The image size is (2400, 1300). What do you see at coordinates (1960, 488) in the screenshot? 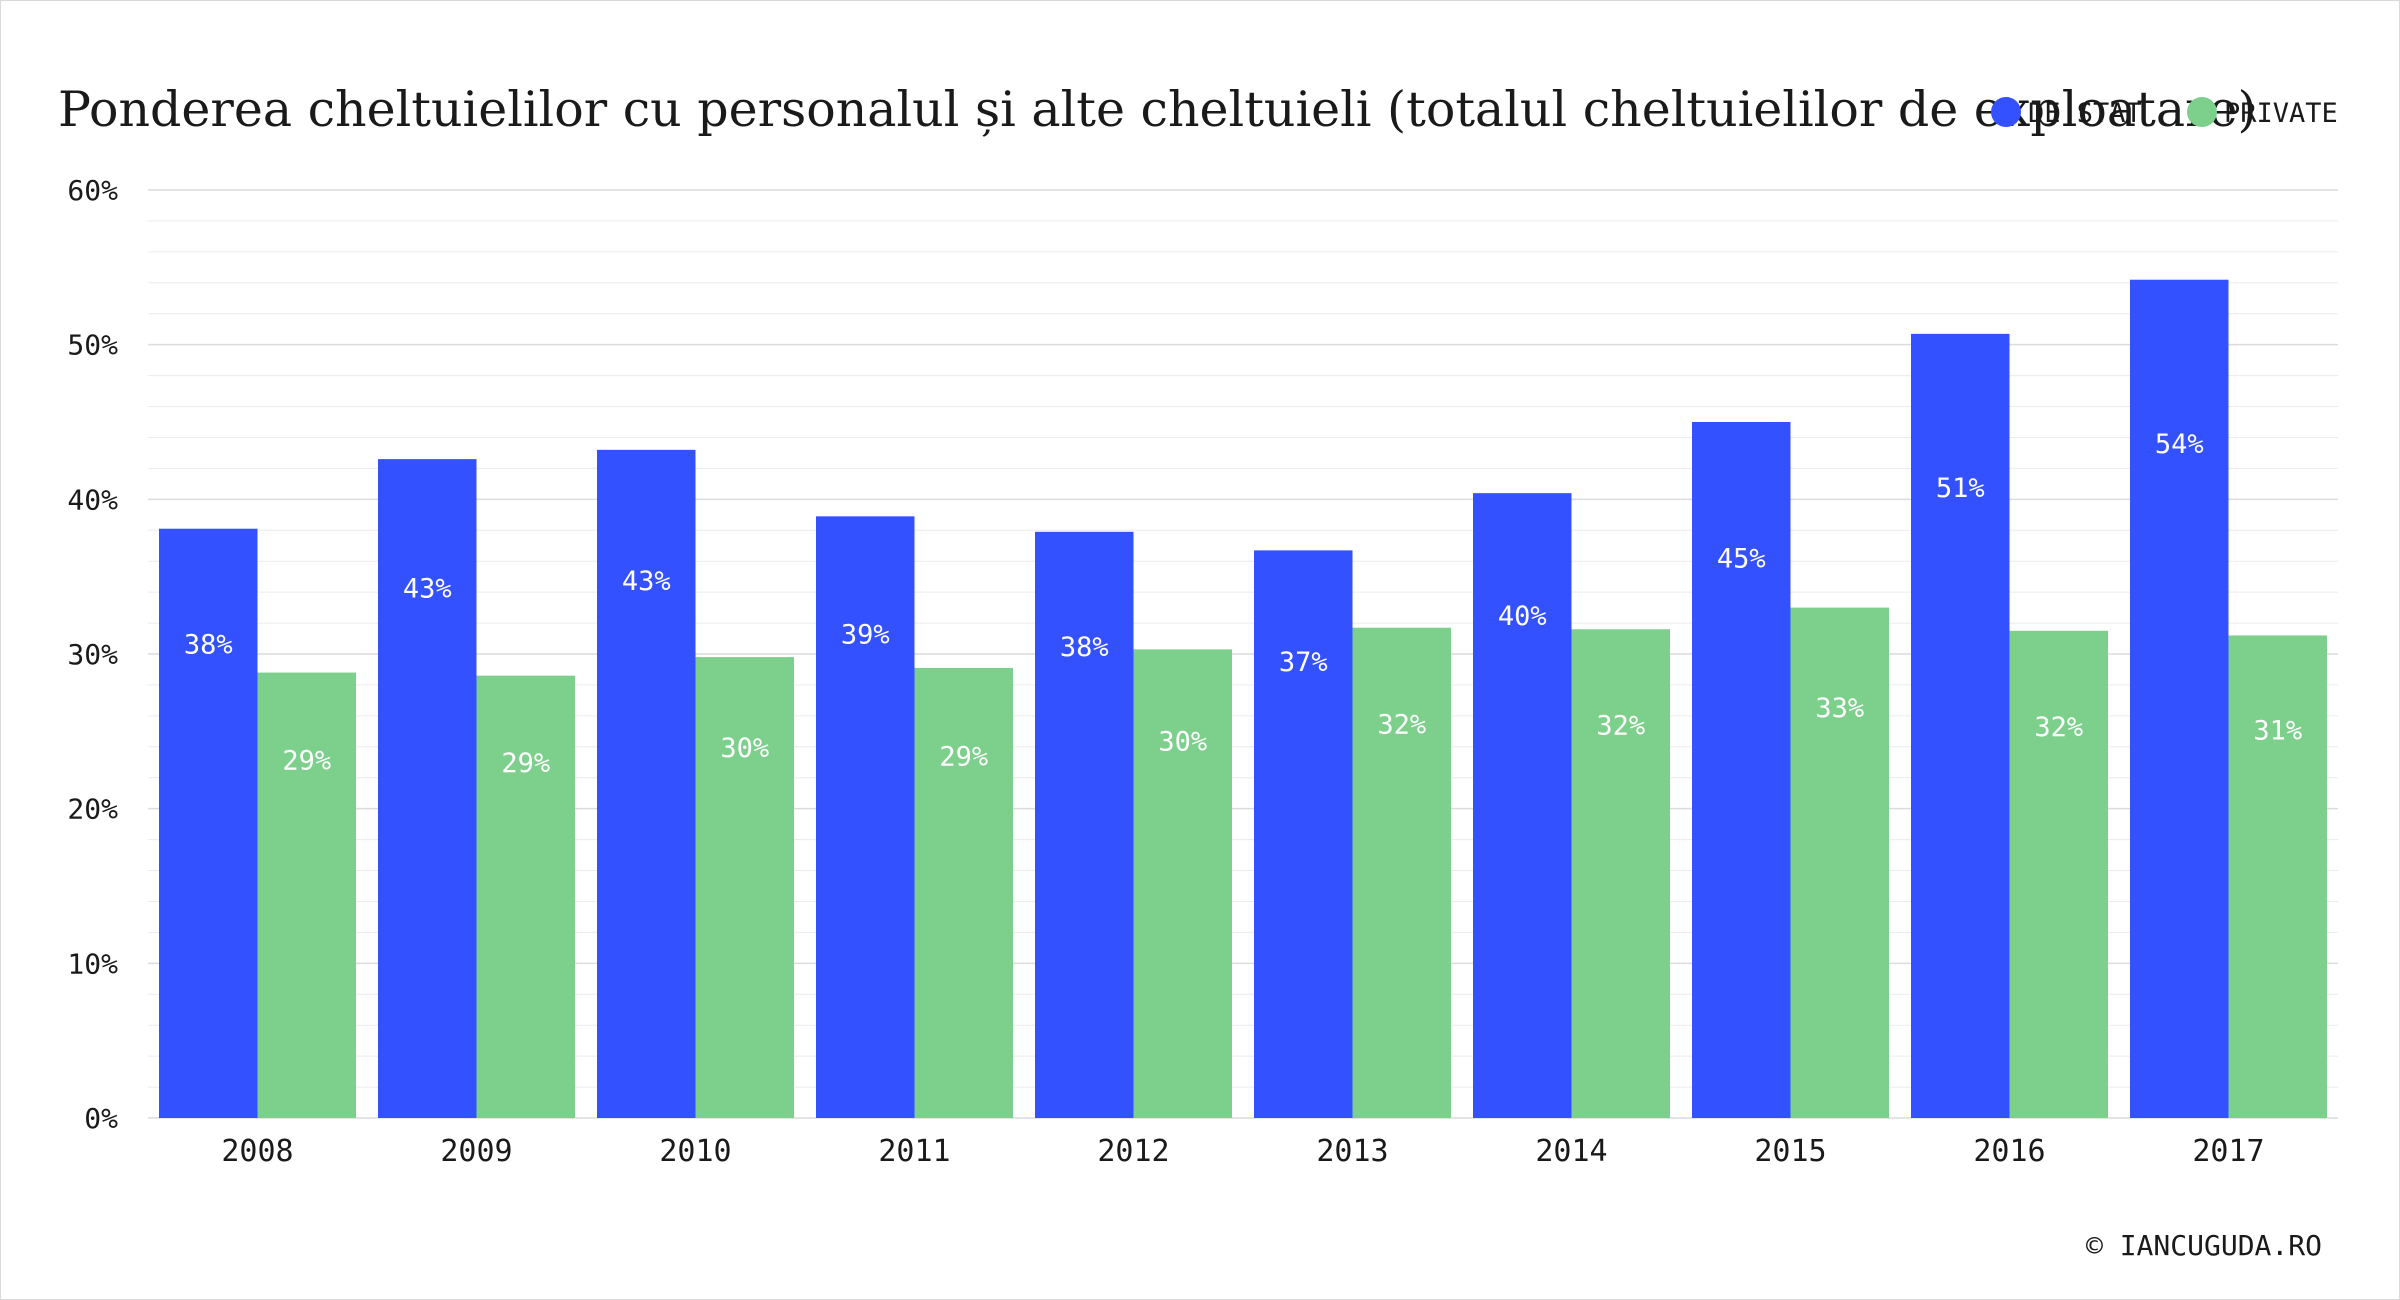
I see `bar-label-de-stat-2016: 51%` at bounding box center [1960, 488].